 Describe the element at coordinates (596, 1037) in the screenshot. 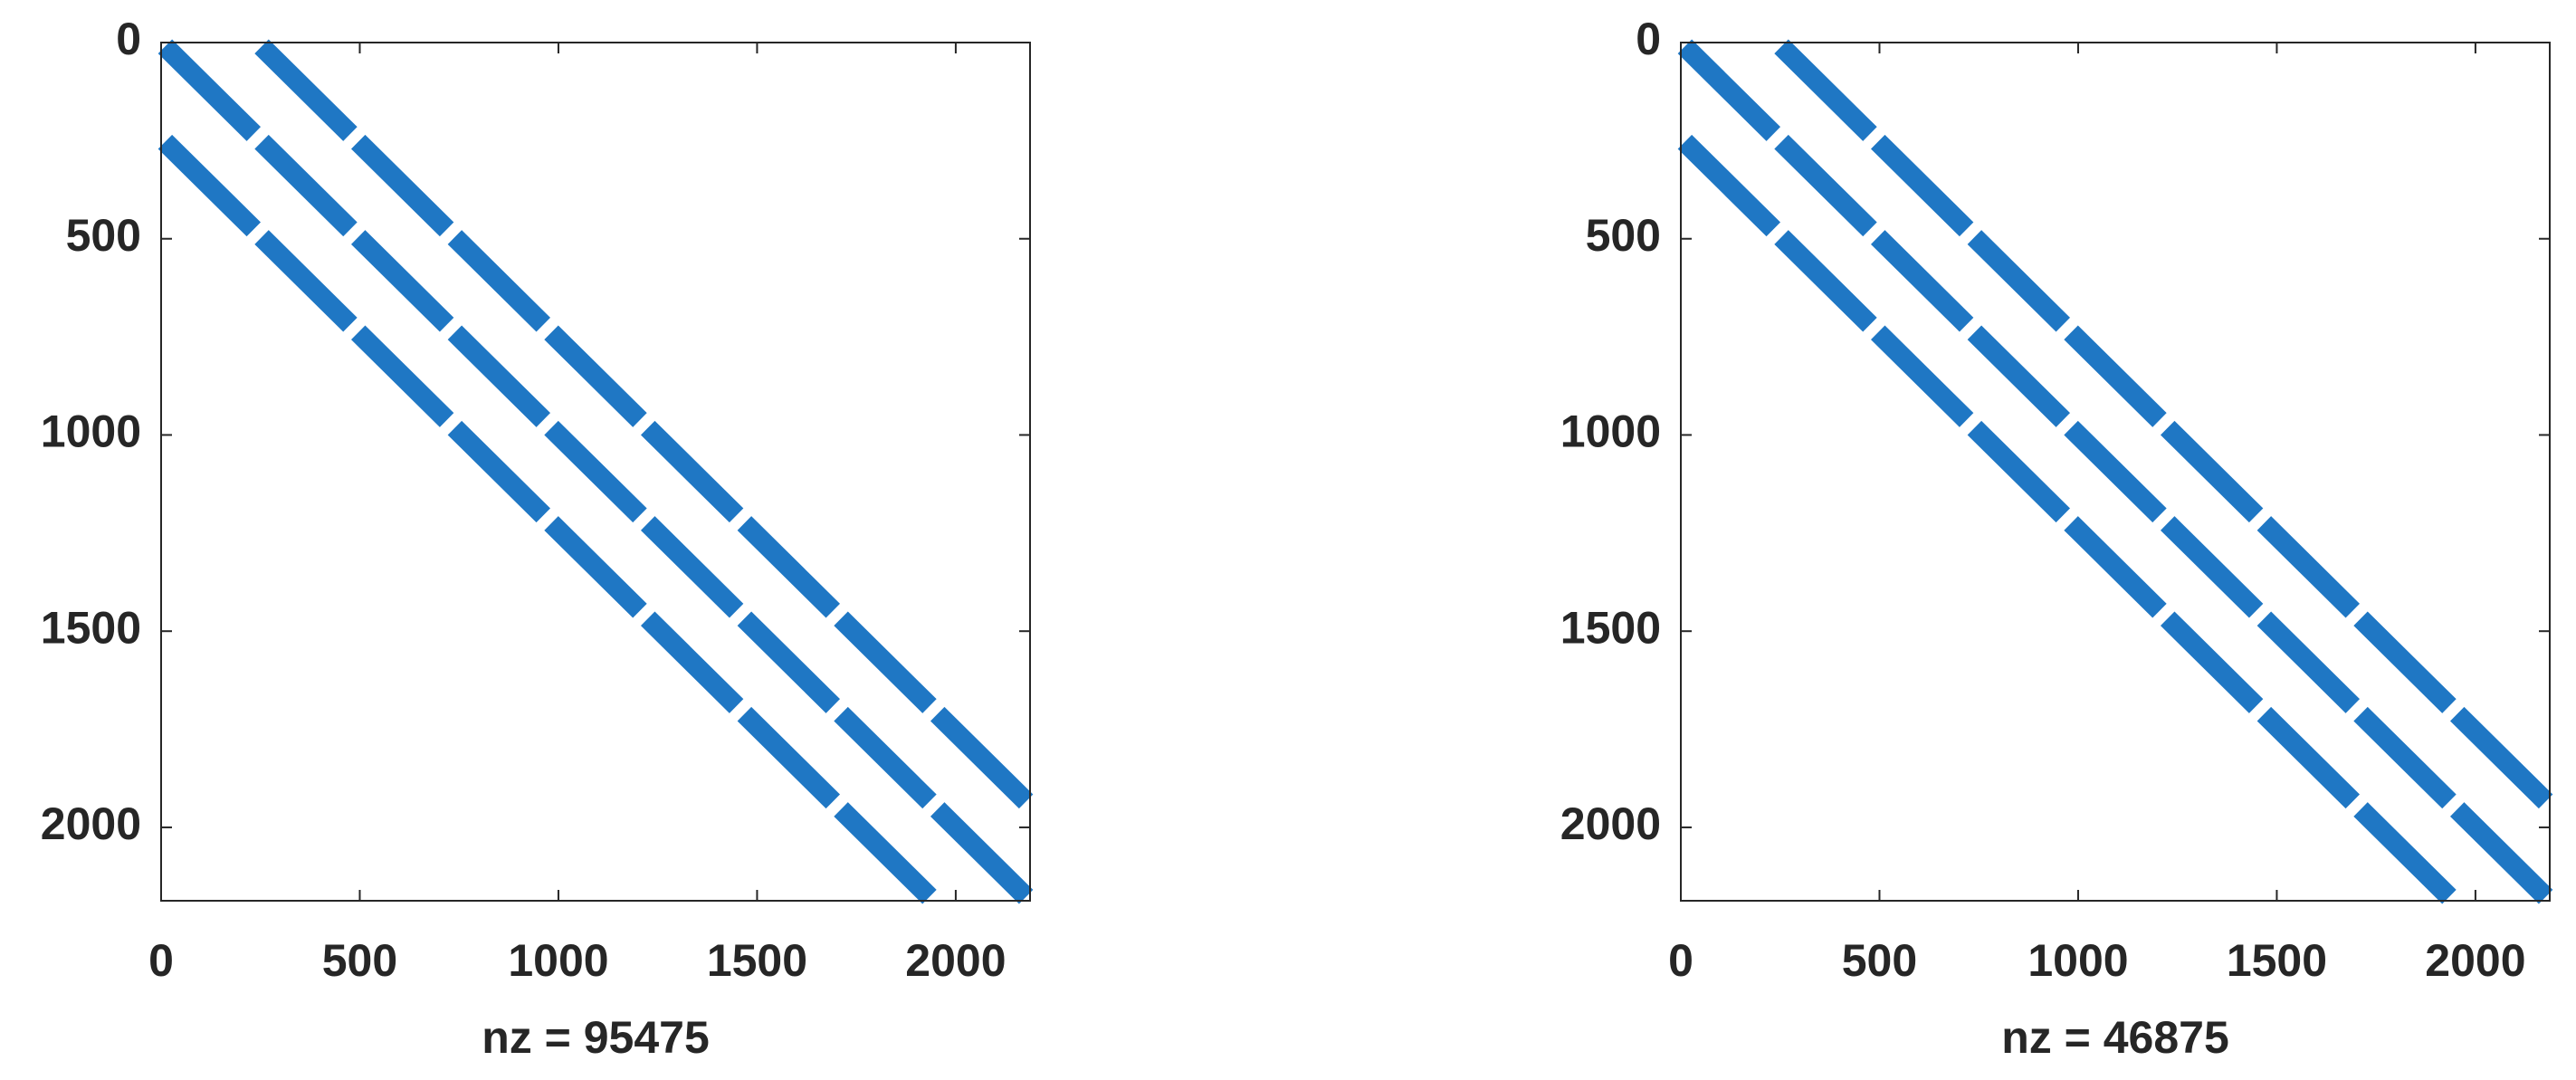

I see `x-axis-label: nz = 95475` at that location.